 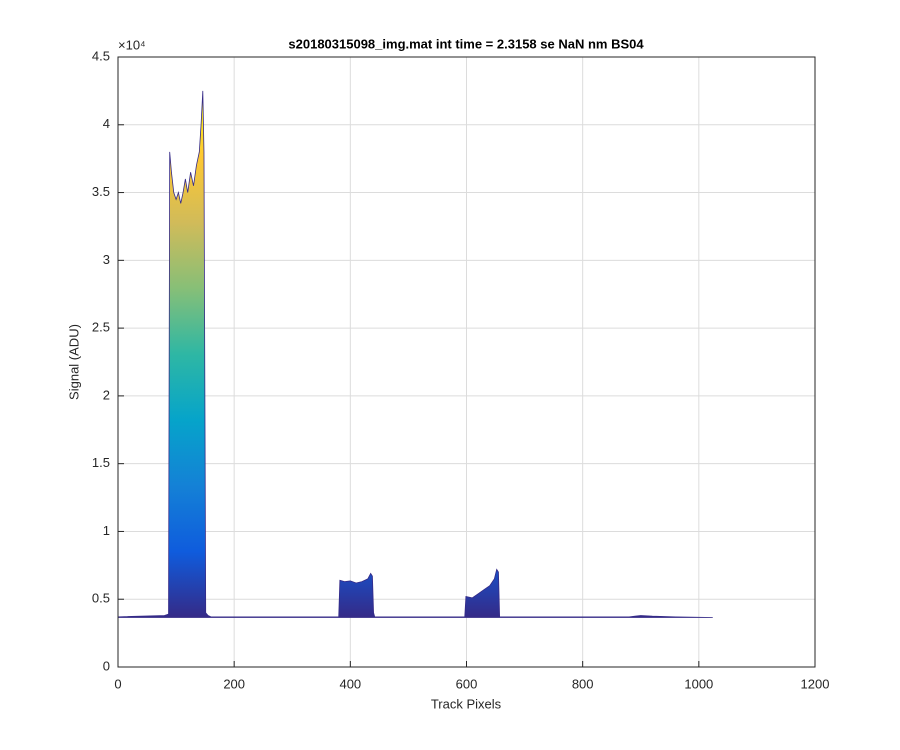 What do you see at coordinates (117, 683) in the screenshot?
I see `x-tick-label: 0` at bounding box center [117, 683].